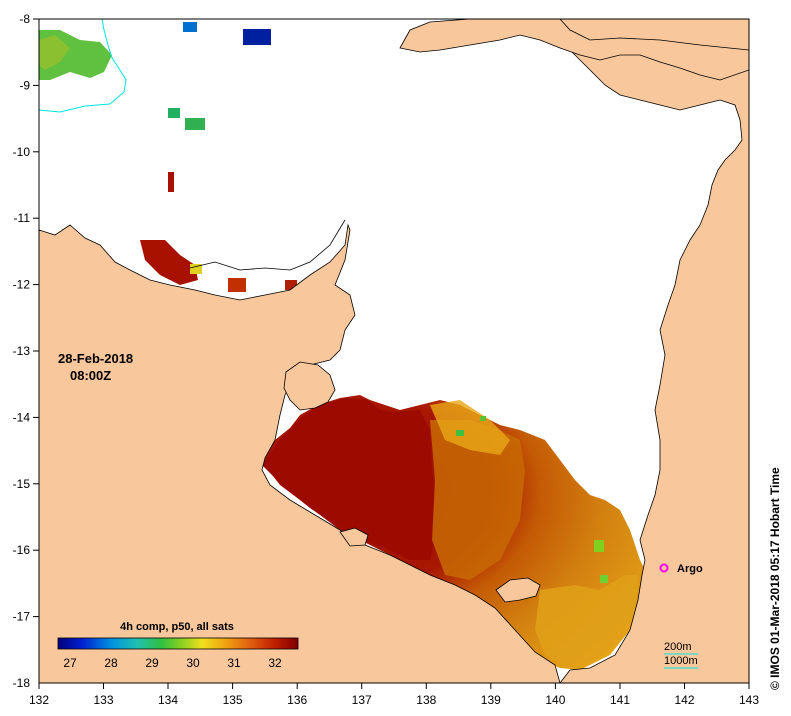  I want to click on lat-label: -15, so click(22, 484).